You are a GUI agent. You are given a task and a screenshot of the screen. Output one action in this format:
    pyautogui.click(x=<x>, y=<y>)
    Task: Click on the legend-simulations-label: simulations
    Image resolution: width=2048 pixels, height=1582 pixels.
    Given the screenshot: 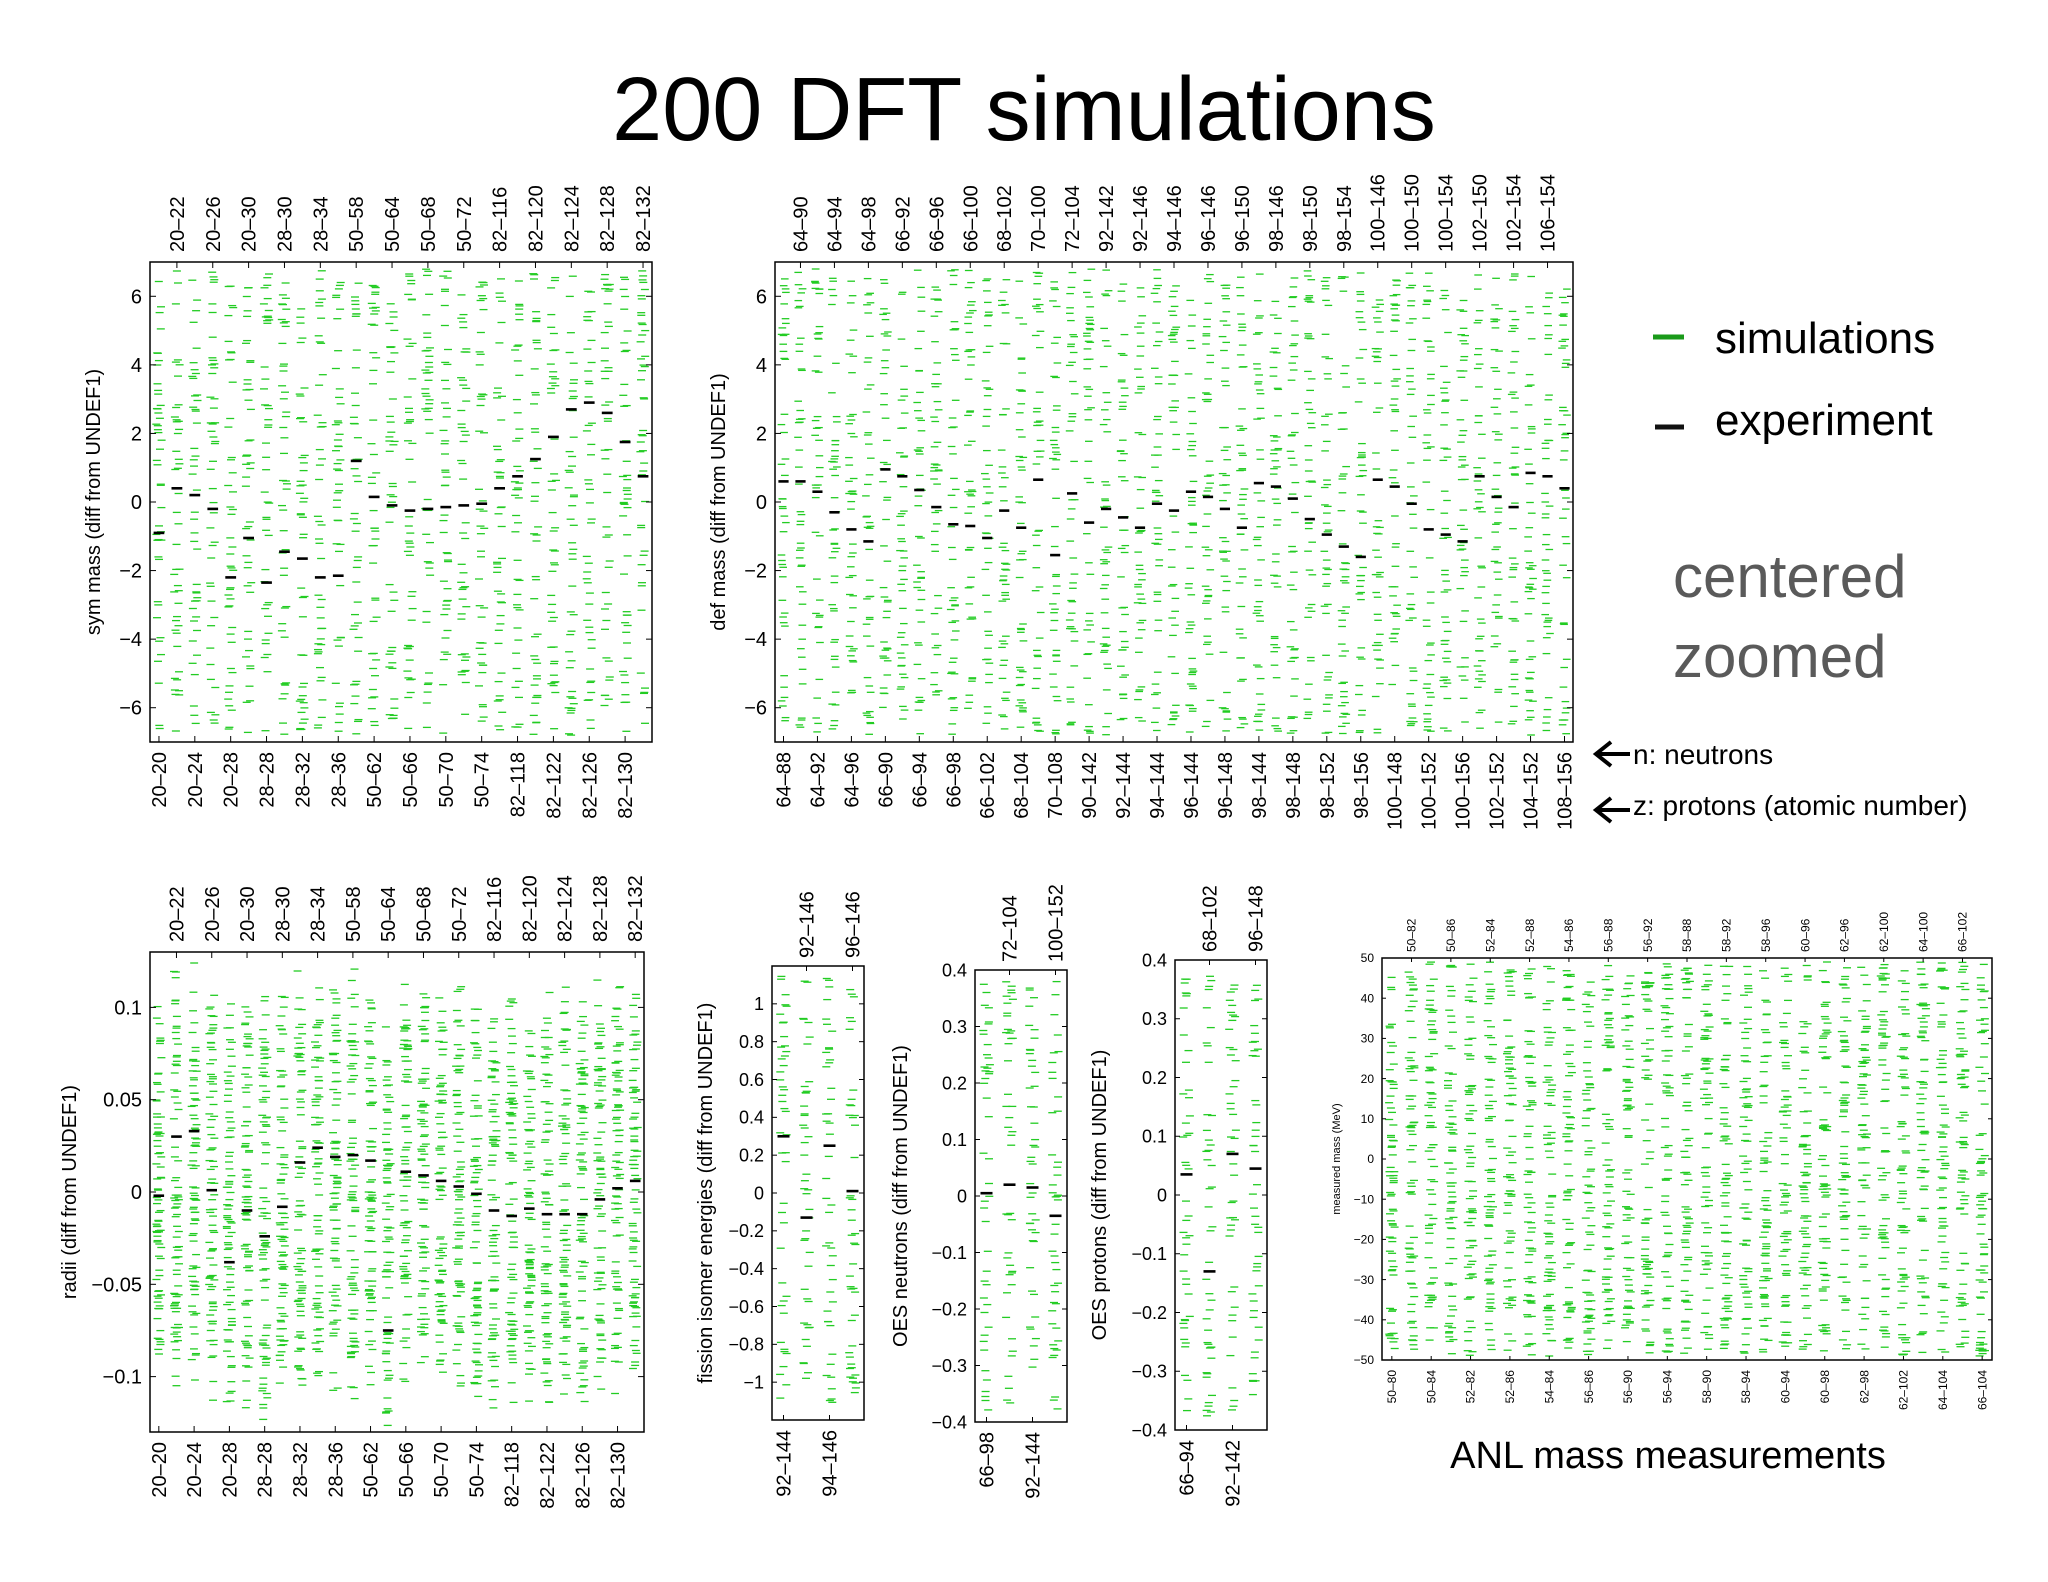 What is the action you would take?
    pyautogui.click(x=1825, y=338)
    